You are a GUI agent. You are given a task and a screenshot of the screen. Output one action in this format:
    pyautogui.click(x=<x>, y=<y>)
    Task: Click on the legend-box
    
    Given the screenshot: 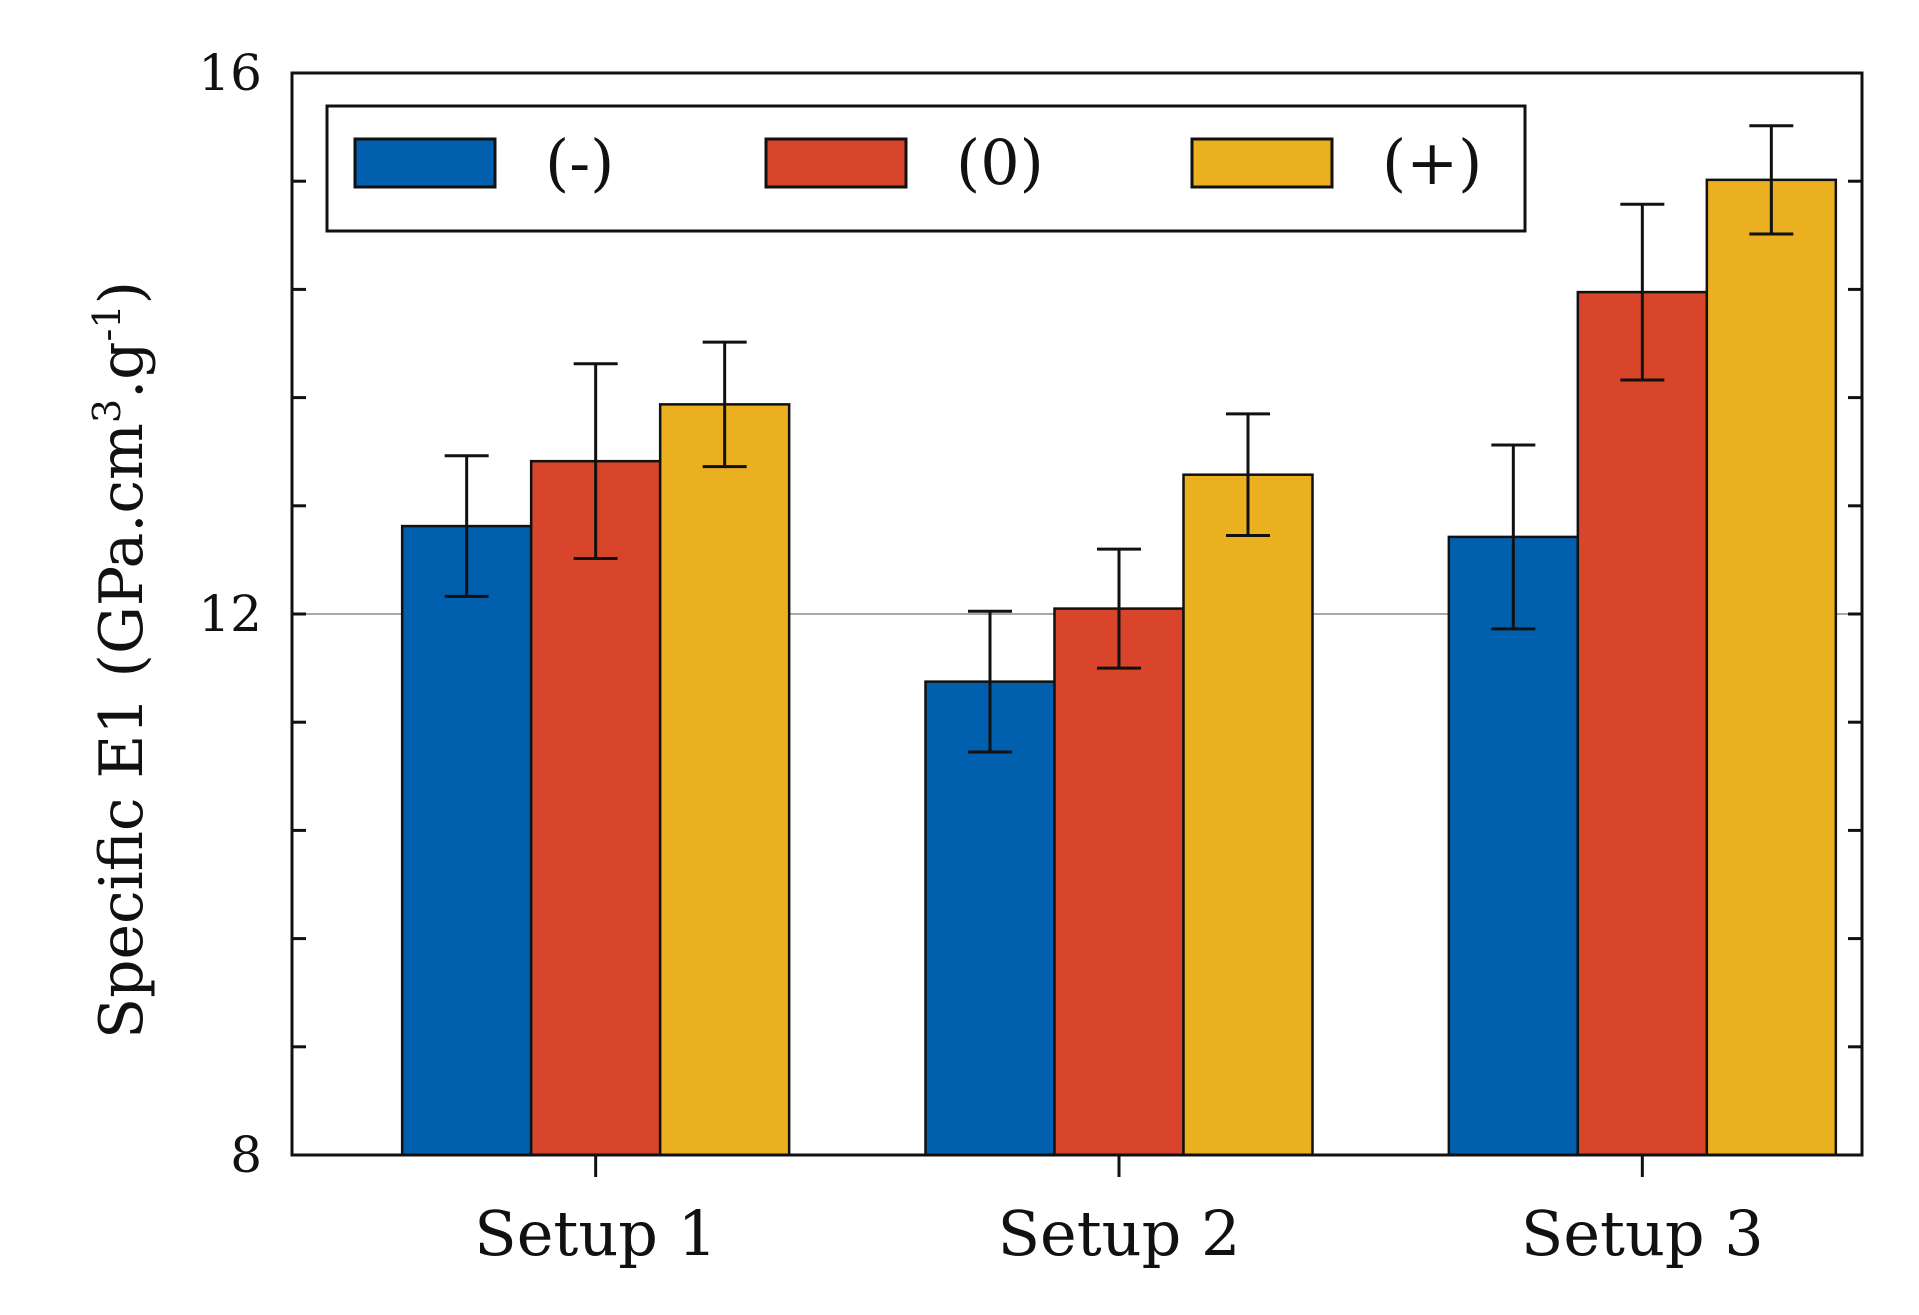 What is the action you would take?
    pyautogui.click(x=926, y=168)
    